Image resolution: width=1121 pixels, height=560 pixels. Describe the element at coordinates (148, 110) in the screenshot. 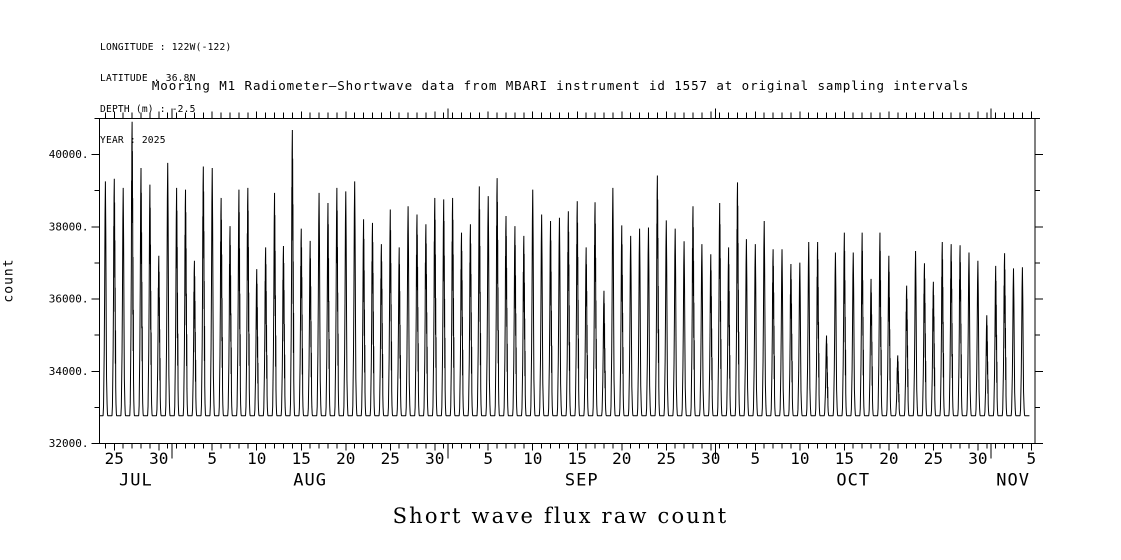

I see `metadata-depth: DEPTH (m) : -2.5` at that location.